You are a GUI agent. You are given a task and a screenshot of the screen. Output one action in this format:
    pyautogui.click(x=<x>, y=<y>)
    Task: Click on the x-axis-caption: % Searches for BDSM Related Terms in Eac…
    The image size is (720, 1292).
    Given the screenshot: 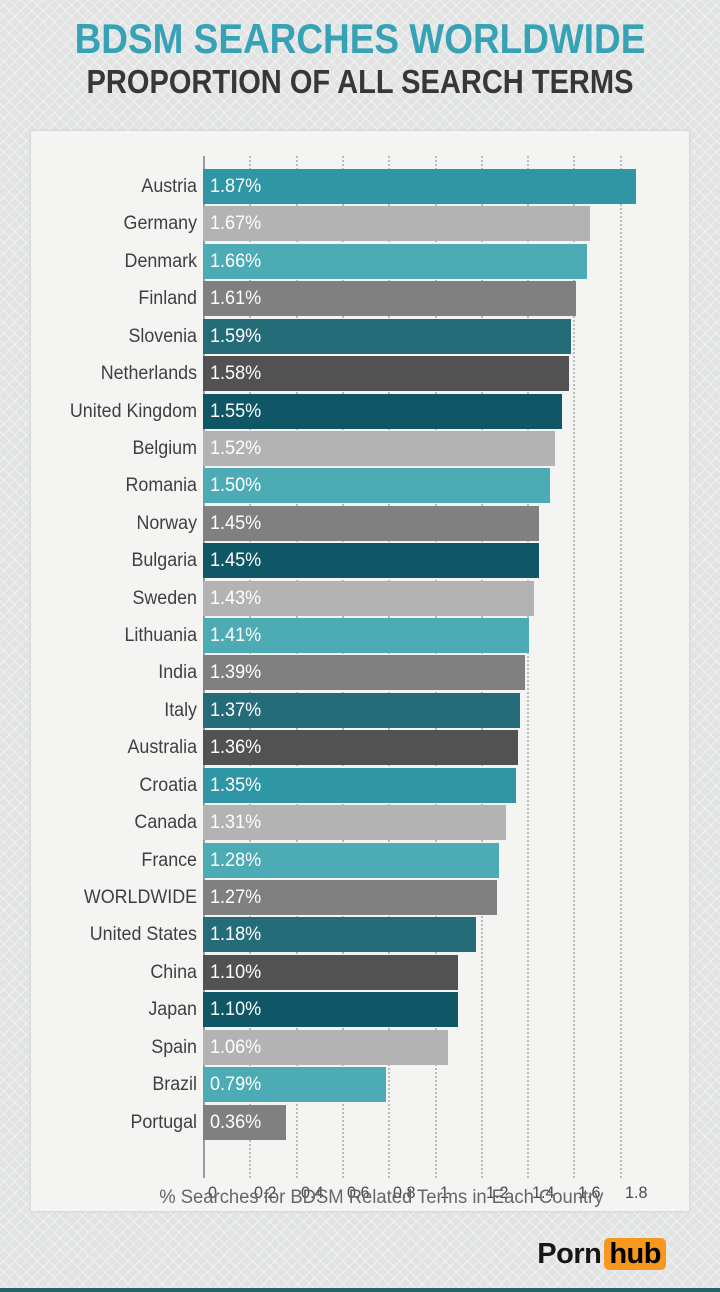 What is the action you would take?
    pyautogui.click(x=381, y=1197)
    